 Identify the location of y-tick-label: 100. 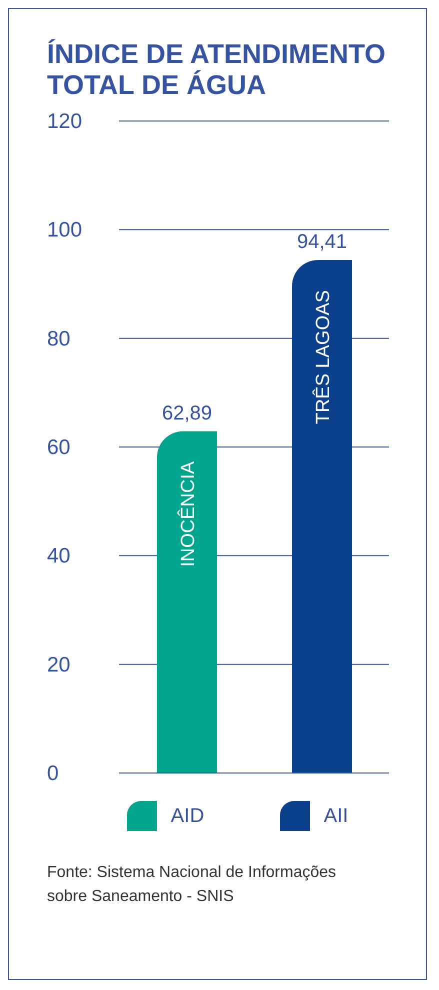
(64, 230).